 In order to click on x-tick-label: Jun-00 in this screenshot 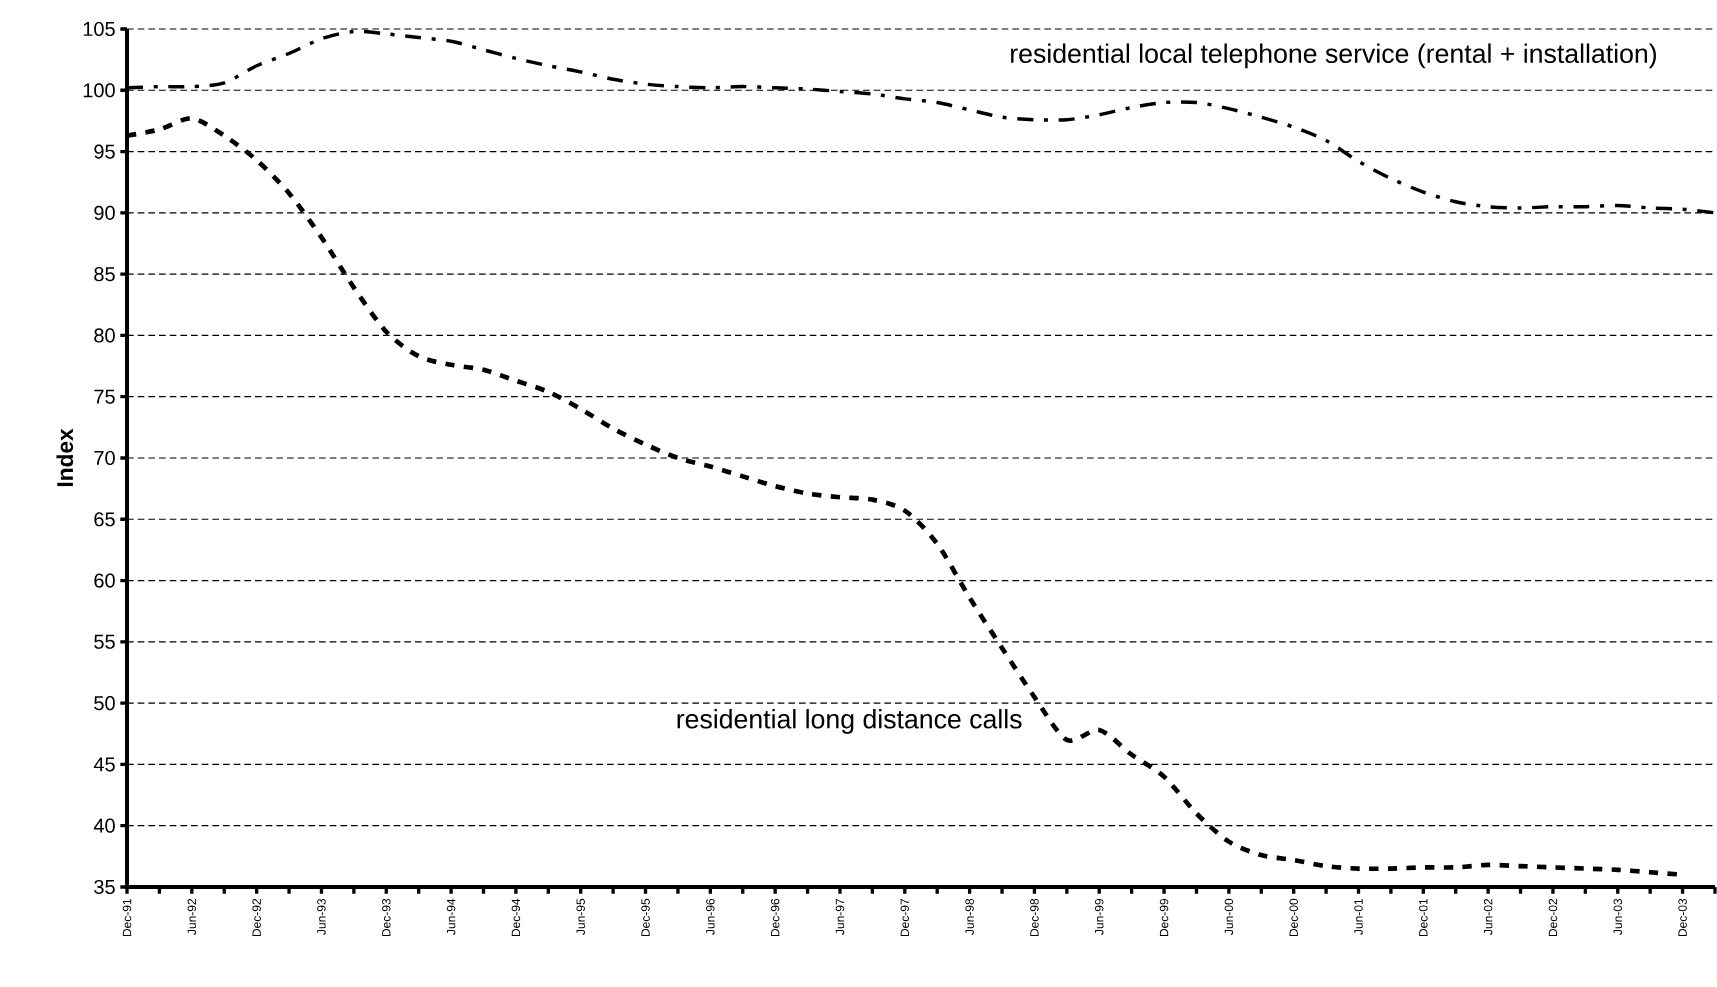, I will do `click(1229, 916)`.